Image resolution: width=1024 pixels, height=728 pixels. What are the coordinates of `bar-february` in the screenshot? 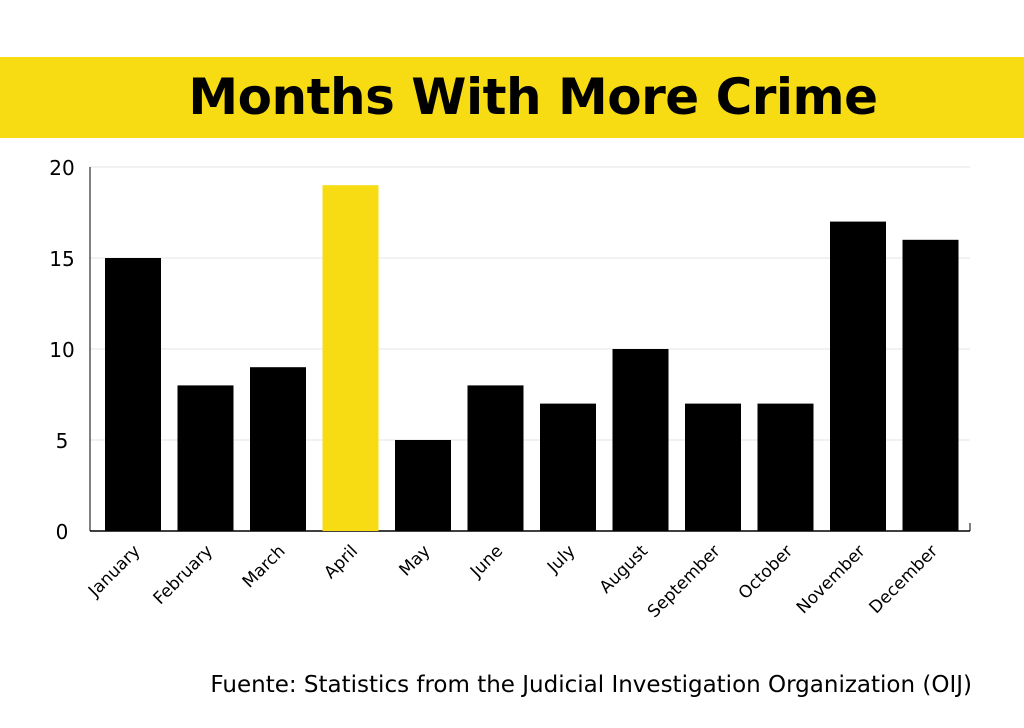 It's located at (205, 458).